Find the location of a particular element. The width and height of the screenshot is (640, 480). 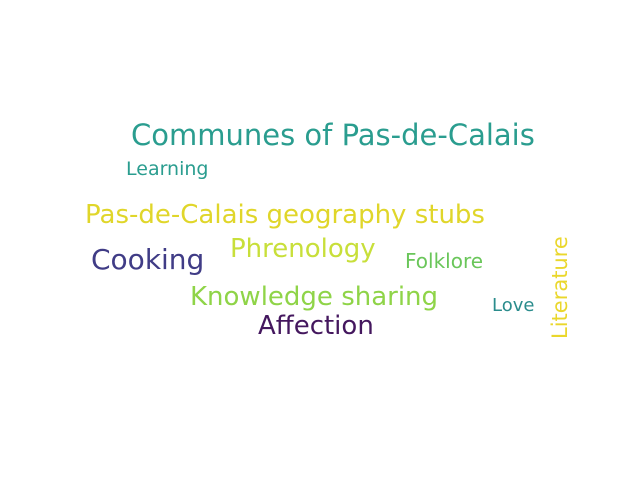

word-folklore: Folklore is located at coordinates (444, 261).